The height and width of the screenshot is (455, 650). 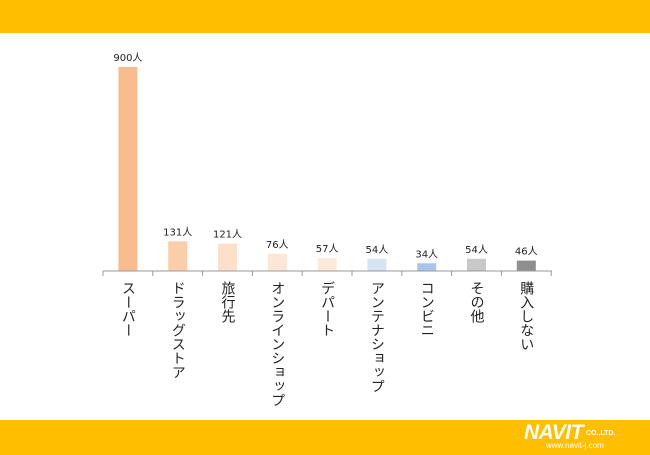 What do you see at coordinates (227, 235) in the screenshot?
I see `data-label-3: 121人` at bounding box center [227, 235].